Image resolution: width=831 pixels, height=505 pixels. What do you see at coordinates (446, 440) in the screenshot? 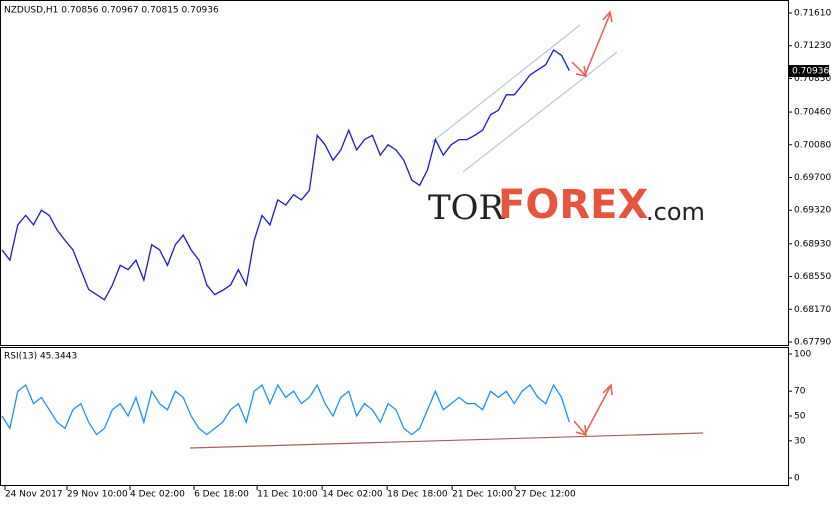
I see `rsi-trend-line` at bounding box center [446, 440].